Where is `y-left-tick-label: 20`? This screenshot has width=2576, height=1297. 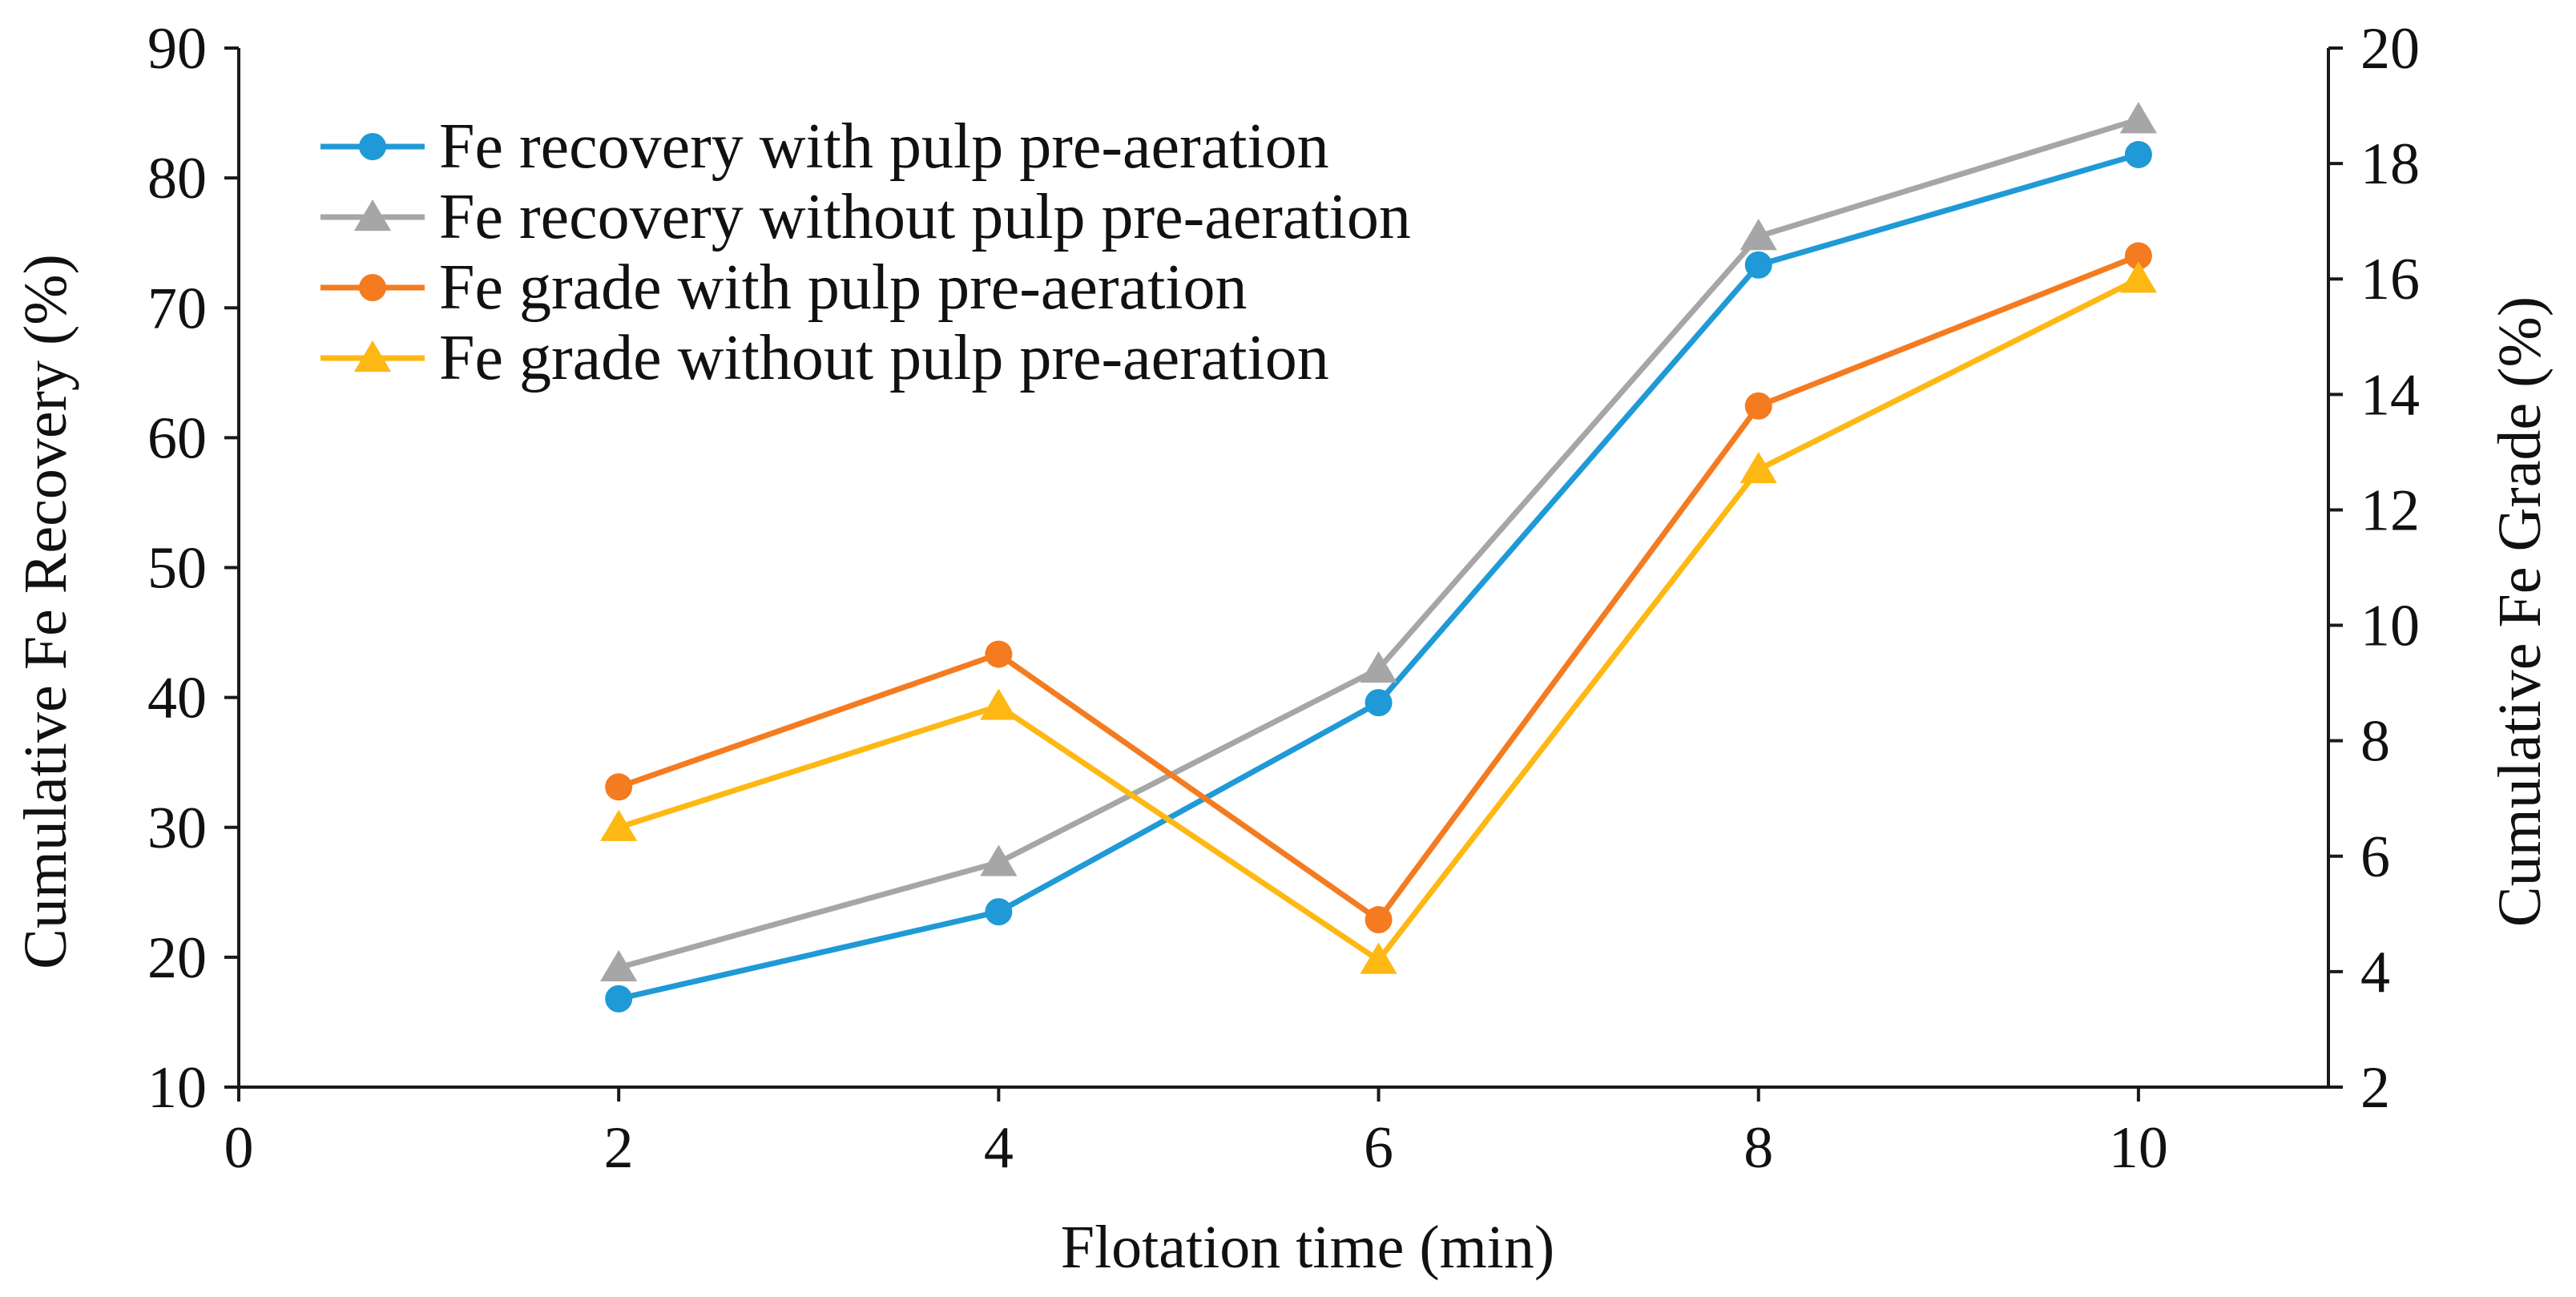
y-left-tick-label: 20 is located at coordinates (177, 958).